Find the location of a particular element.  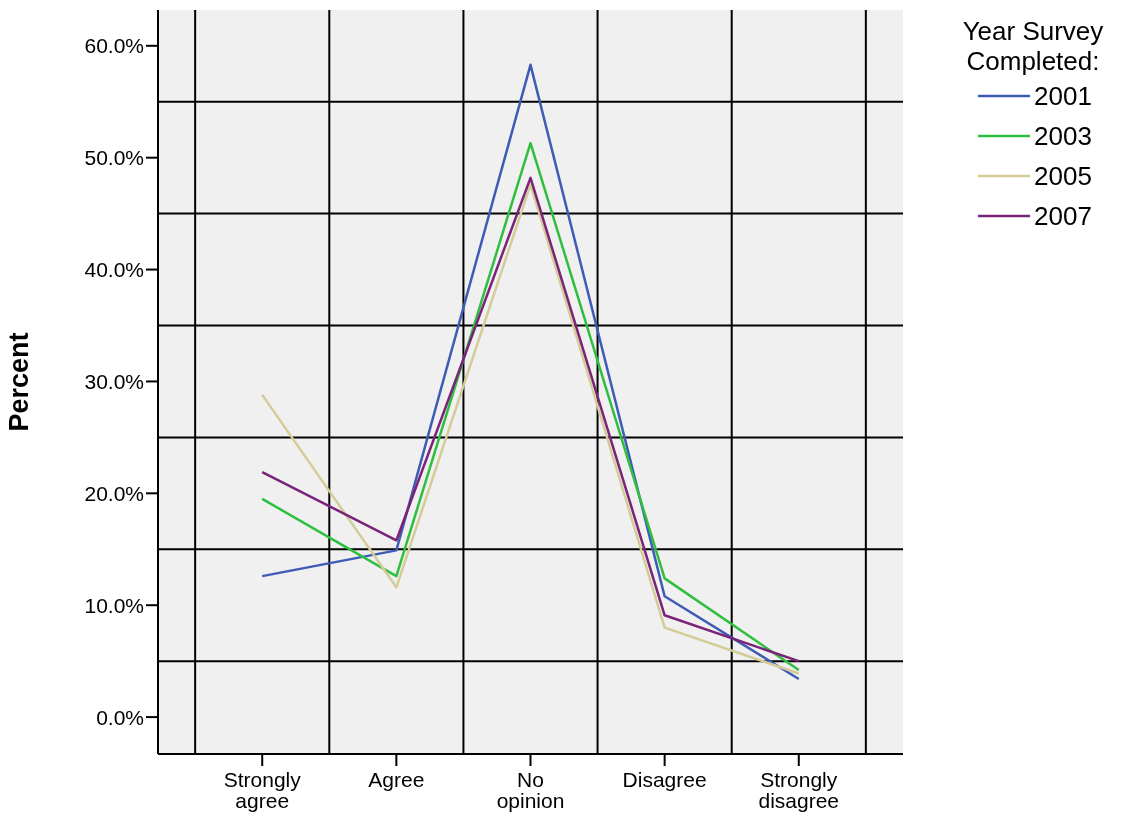

y-tick-label: 50.0% is located at coordinates (114, 158).